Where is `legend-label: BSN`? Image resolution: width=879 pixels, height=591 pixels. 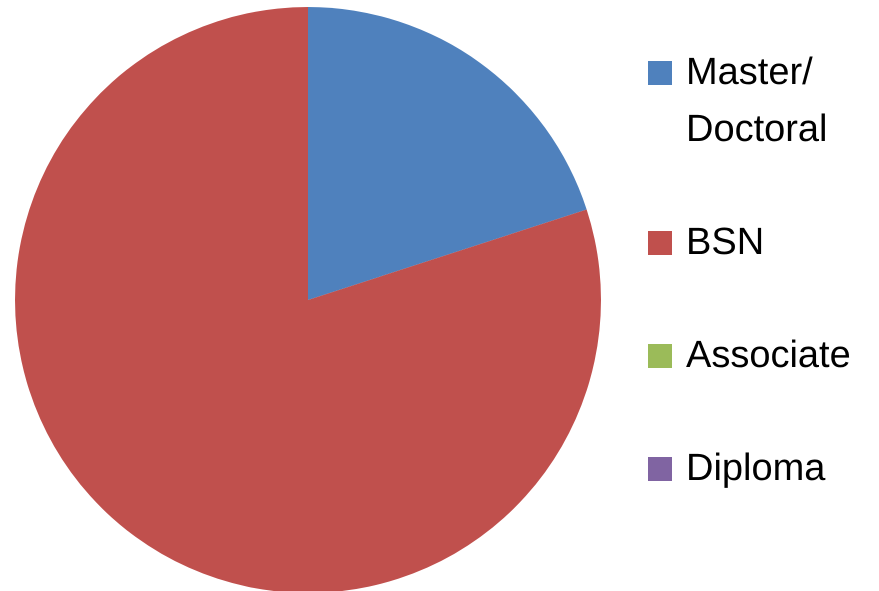
legend-label: BSN is located at coordinates (726, 242).